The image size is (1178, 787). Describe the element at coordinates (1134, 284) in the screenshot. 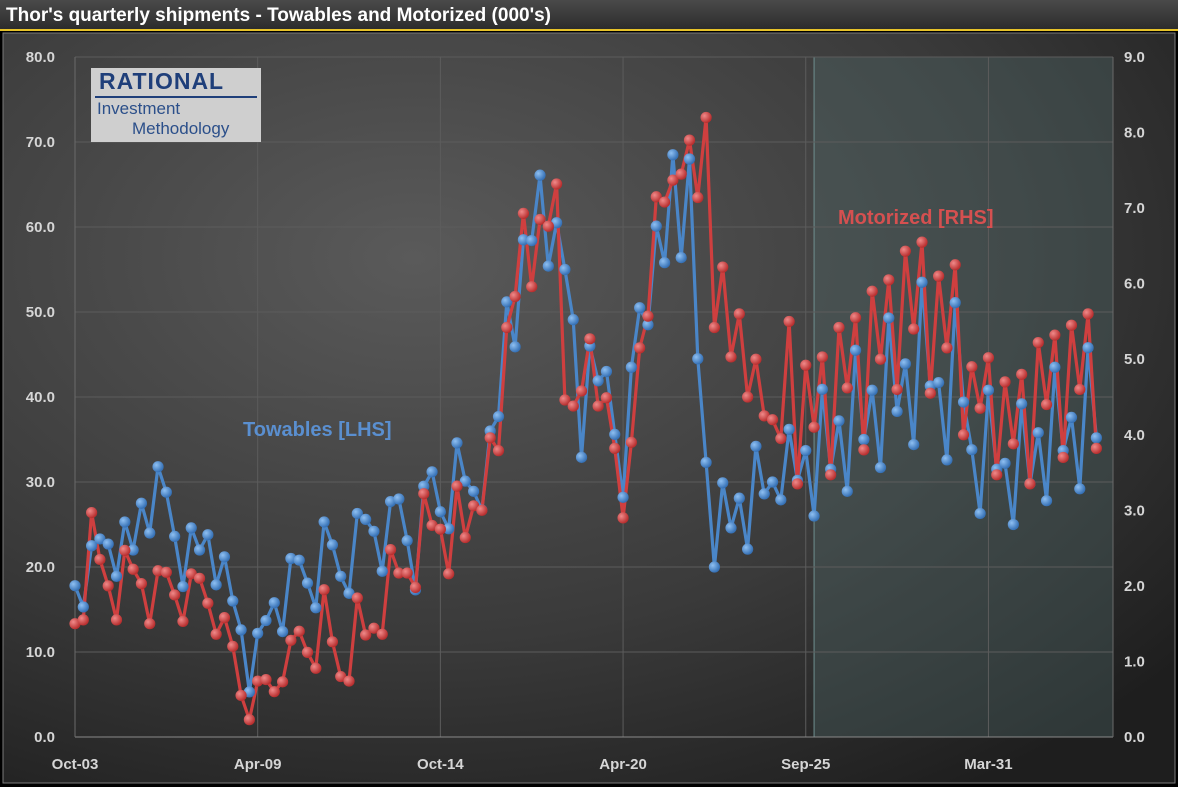

I see `y-right-tick-label: 6.0` at that location.